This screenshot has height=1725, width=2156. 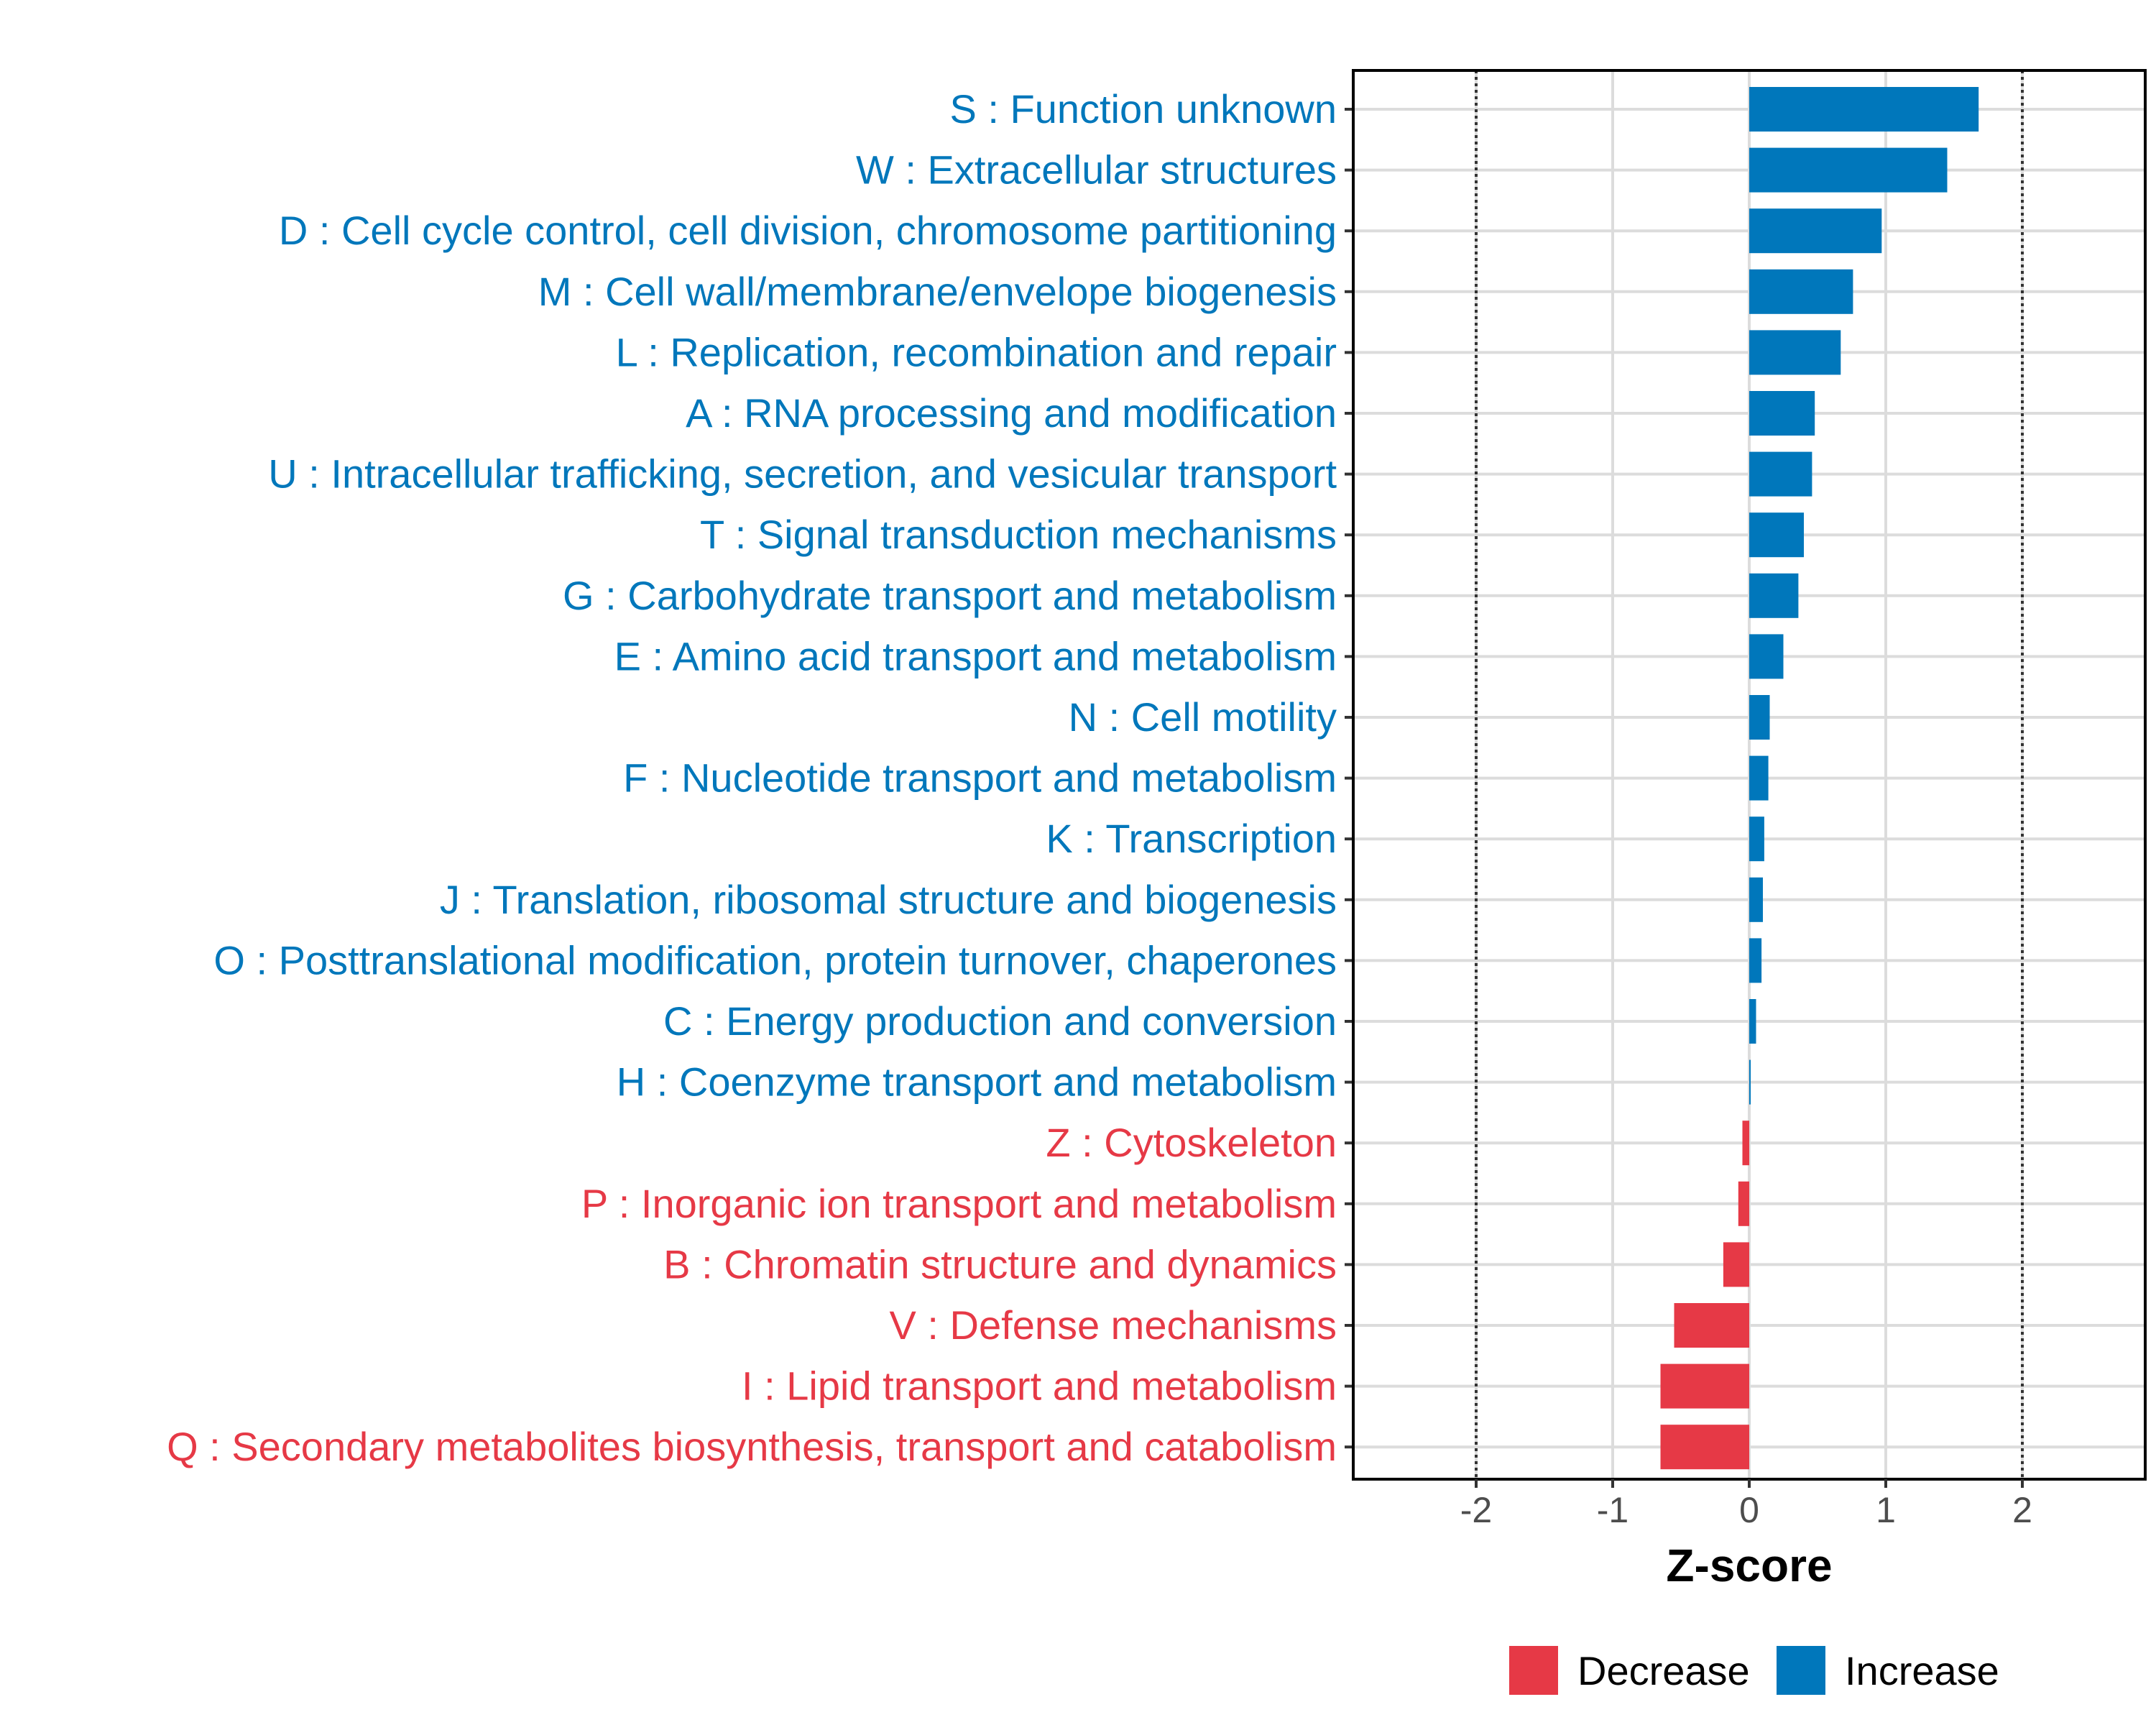 What do you see at coordinates (1533, 1670) in the screenshot?
I see `legend-swatch-decrease` at bounding box center [1533, 1670].